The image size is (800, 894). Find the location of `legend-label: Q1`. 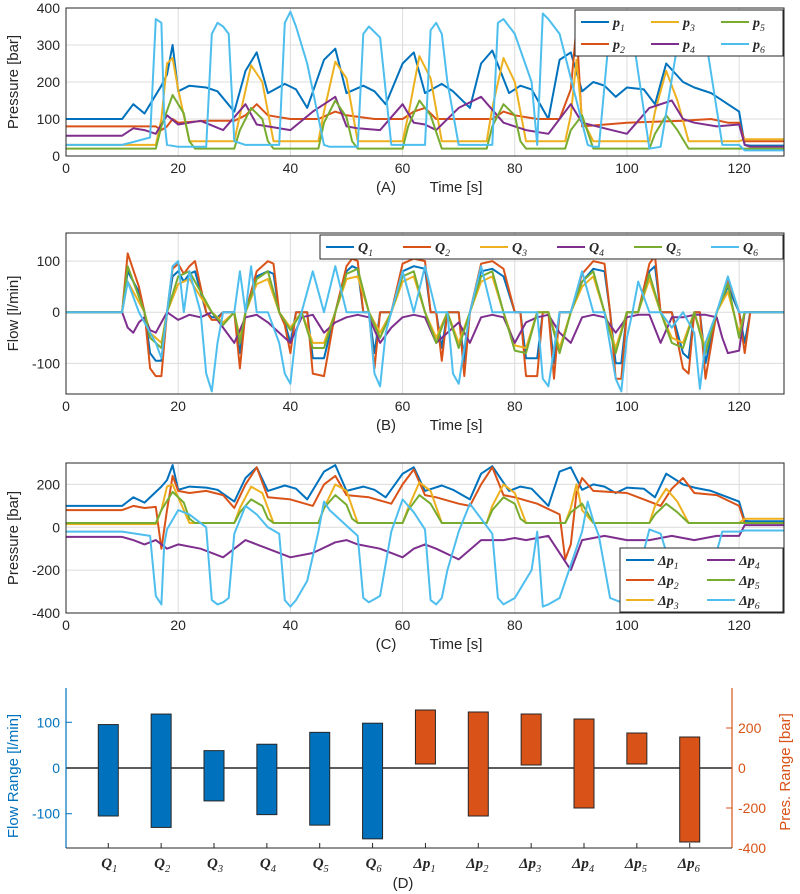

legend-label: Q1 is located at coordinates (365, 250).